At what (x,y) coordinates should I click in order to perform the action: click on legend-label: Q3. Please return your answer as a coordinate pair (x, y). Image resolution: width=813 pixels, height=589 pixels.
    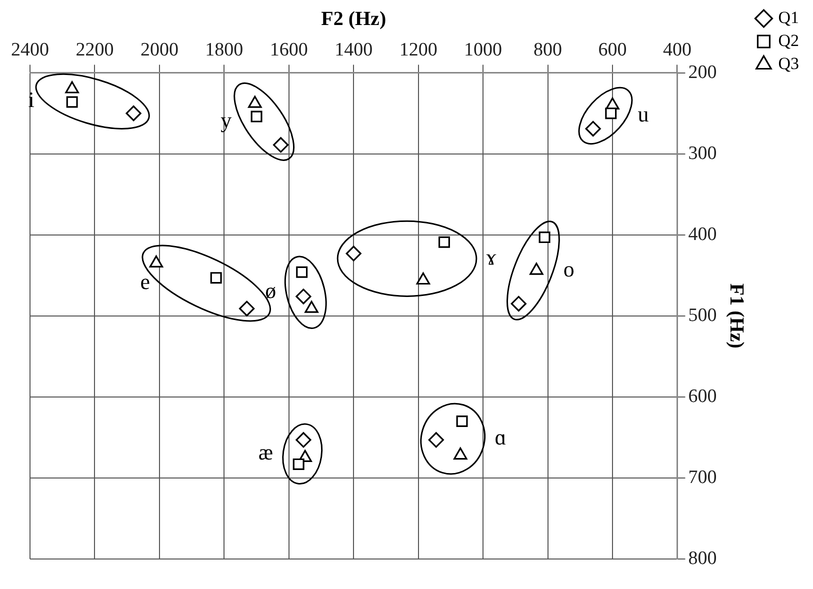
    Looking at the image, I should click on (789, 63).